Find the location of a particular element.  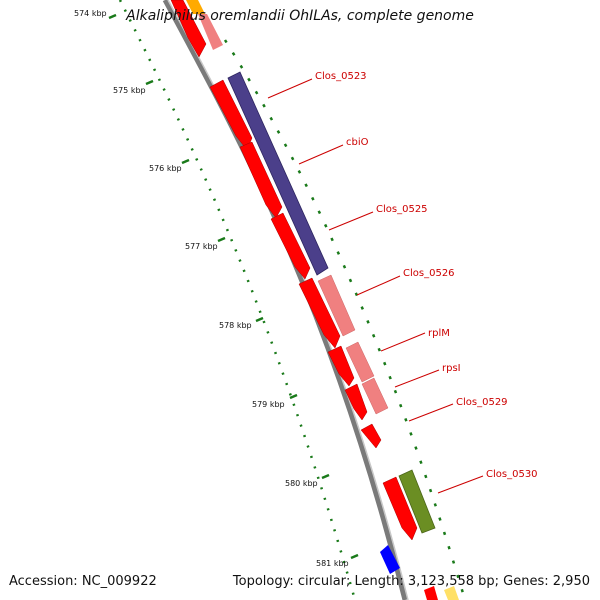

gene-label: rpsI is located at coordinates (451, 368).